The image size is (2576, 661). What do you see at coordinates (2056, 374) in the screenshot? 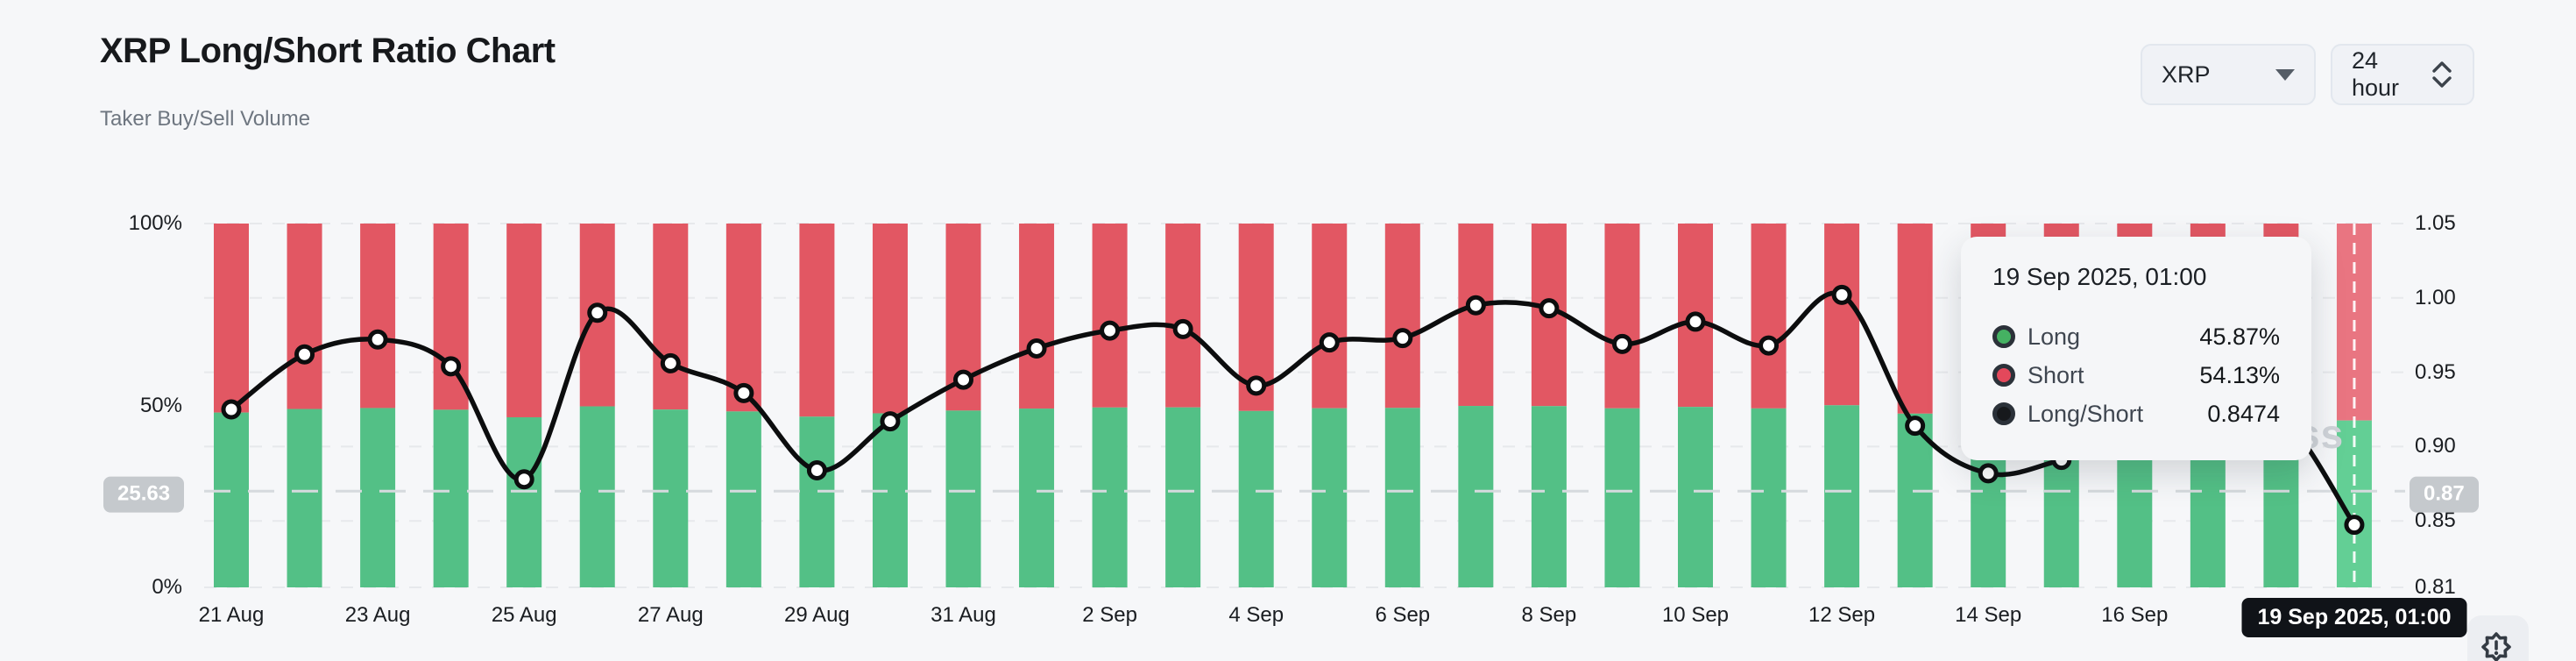
I see `tooltip-label-short: Short` at bounding box center [2056, 374].